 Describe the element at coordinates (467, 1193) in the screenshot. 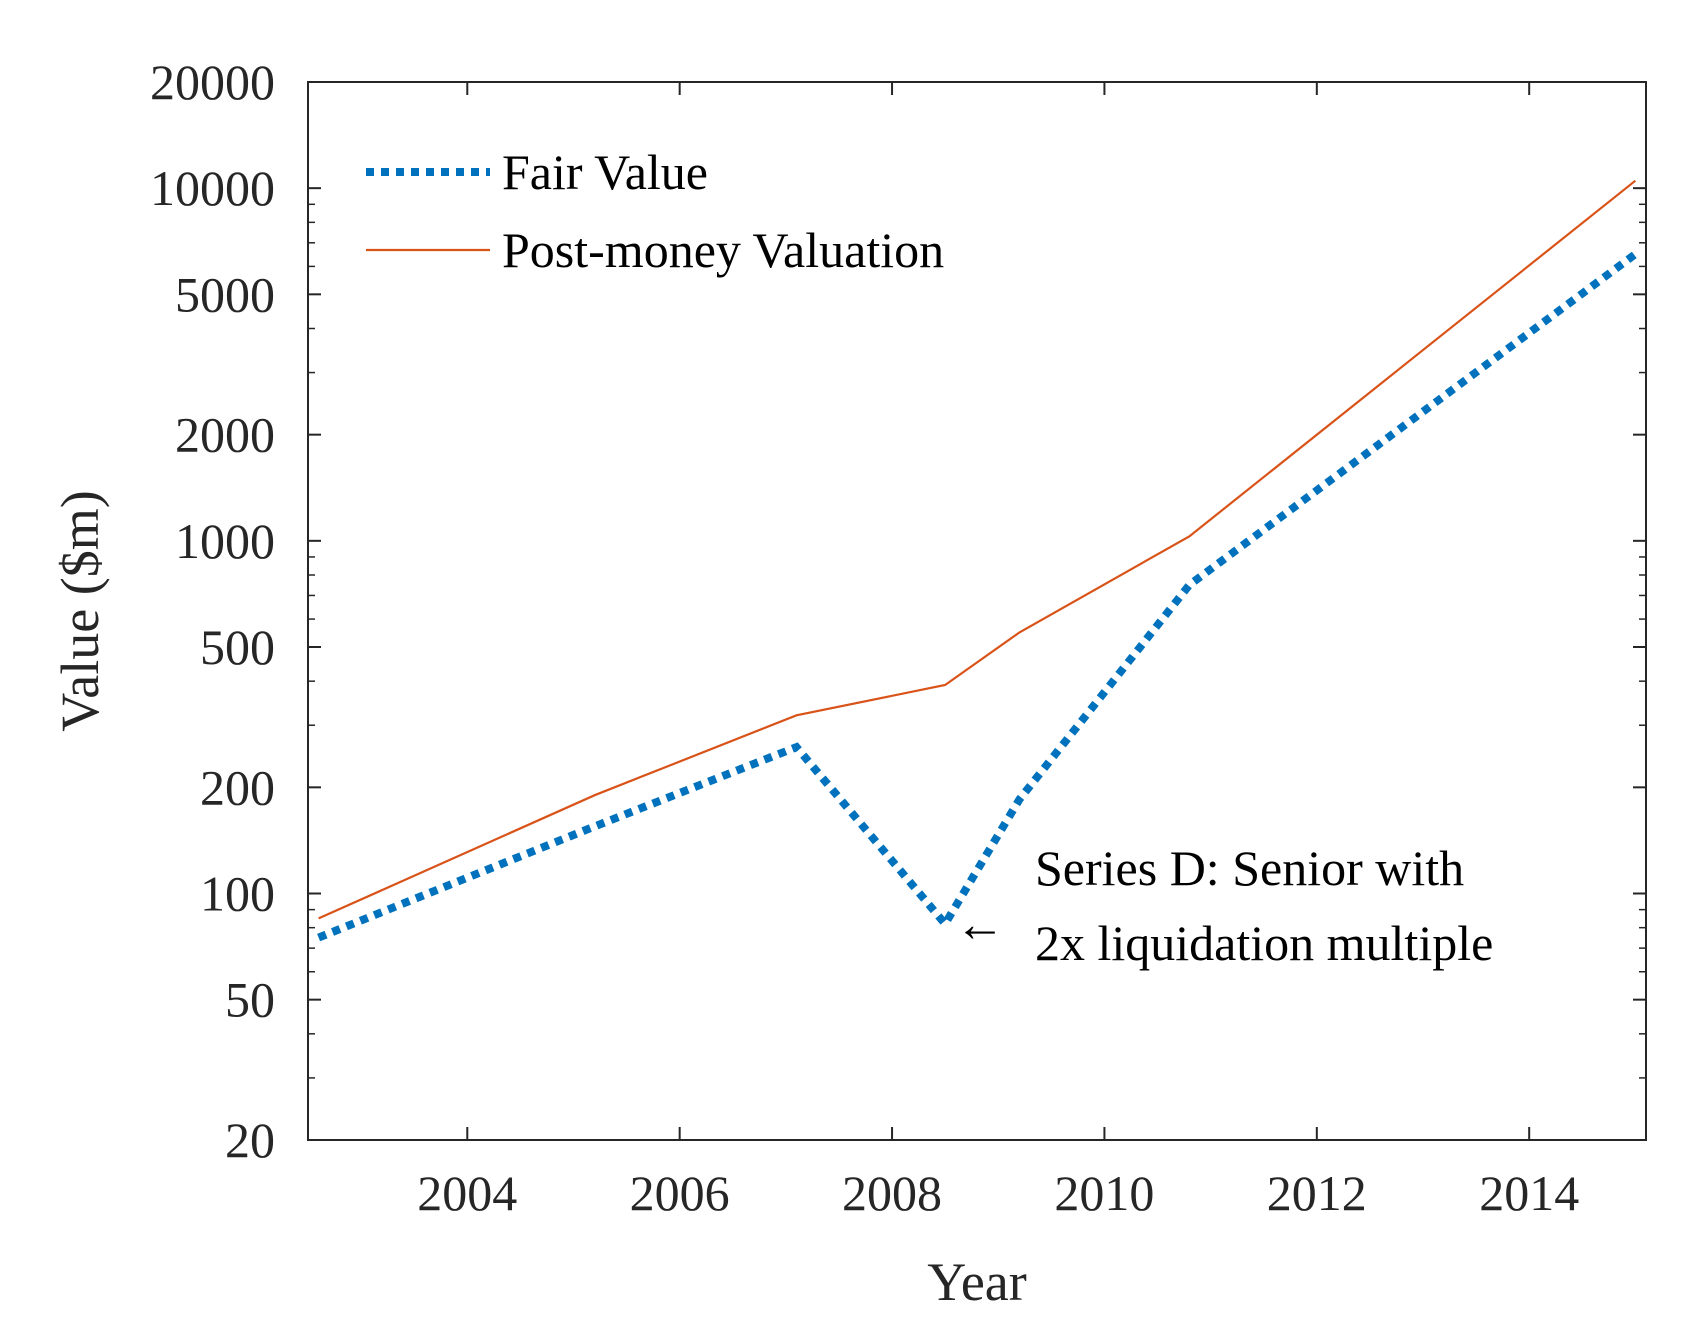

I see `x-tick-label-2004: 2004` at that location.